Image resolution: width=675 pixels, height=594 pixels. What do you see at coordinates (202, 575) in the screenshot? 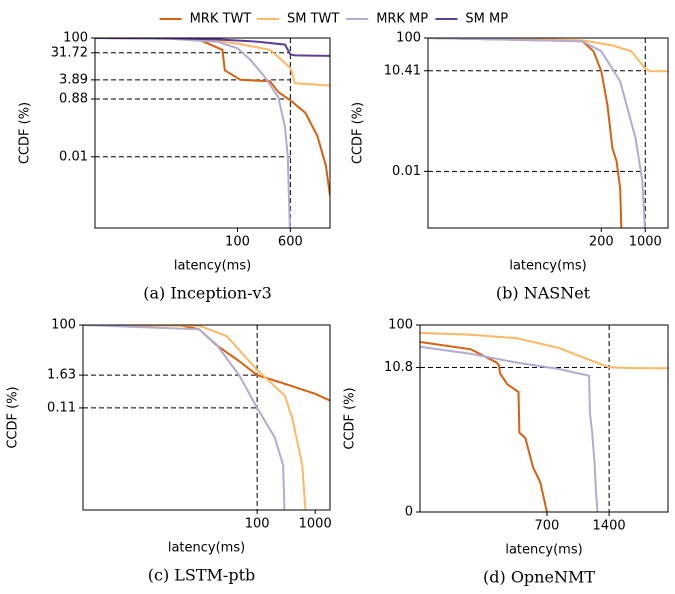
I see `caption: (c) LSTM-ptb` at bounding box center [202, 575].